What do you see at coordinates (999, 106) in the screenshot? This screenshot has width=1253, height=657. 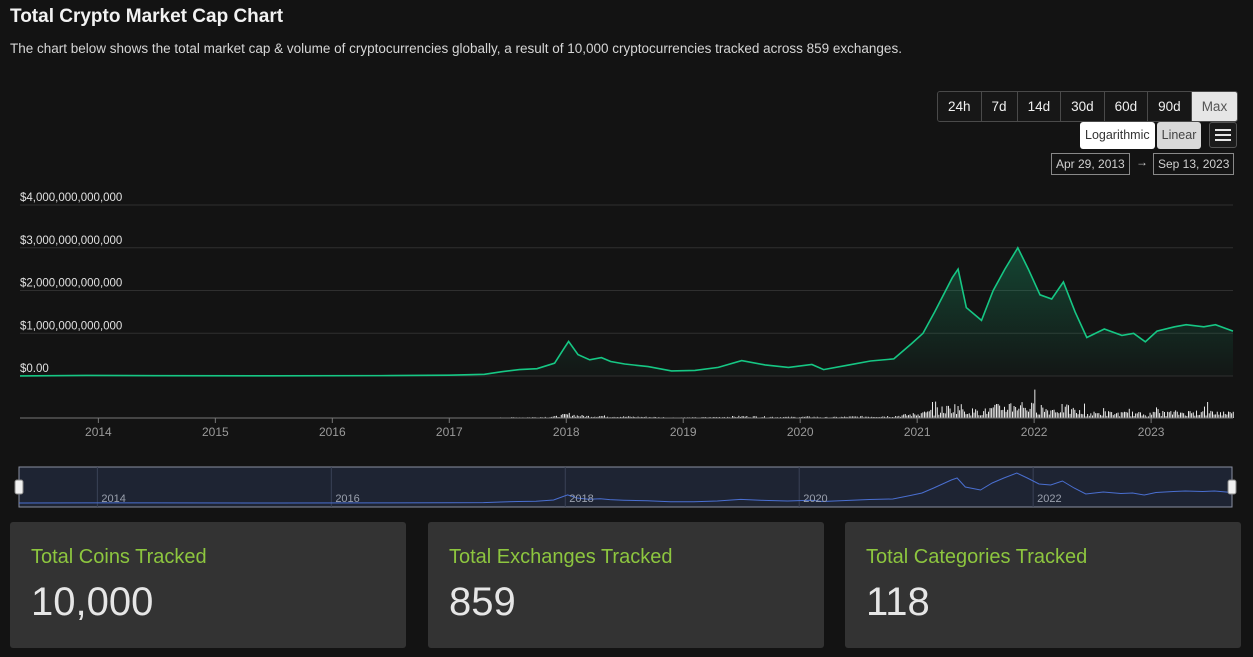 I see `range-7d-button: 7d` at bounding box center [999, 106].